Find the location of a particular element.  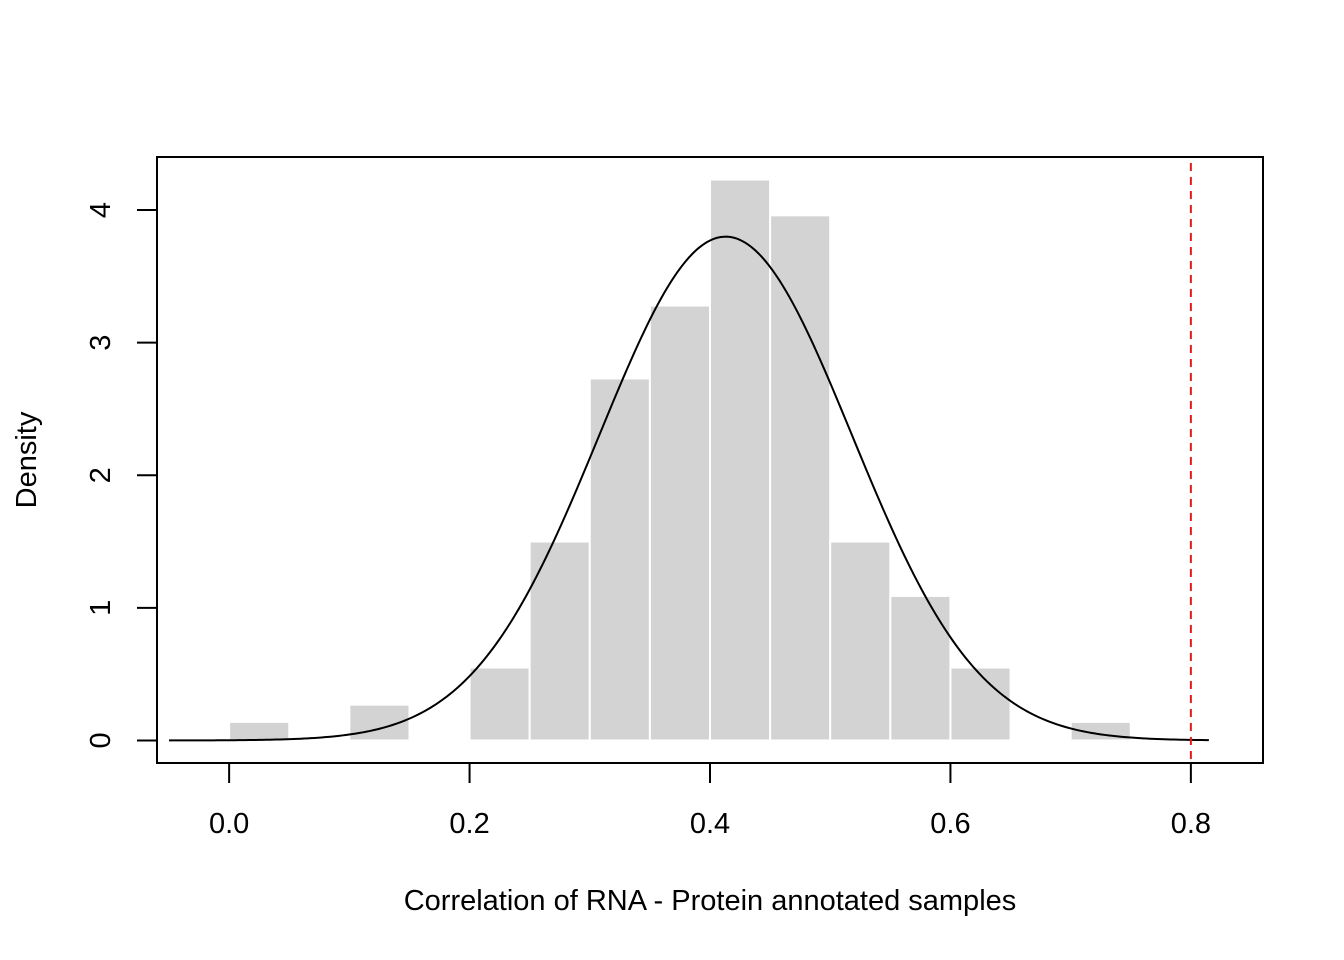

x-tick-label: 0.4 is located at coordinates (710, 824).